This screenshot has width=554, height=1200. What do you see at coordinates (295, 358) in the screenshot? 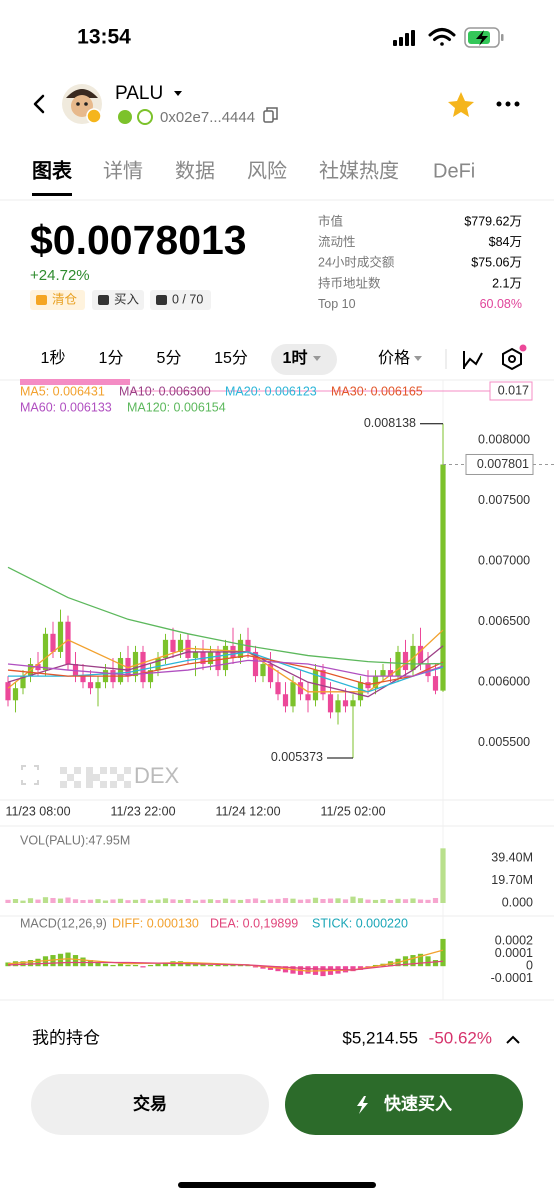
I see `interval-option: 1时` at bounding box center [295, 358].